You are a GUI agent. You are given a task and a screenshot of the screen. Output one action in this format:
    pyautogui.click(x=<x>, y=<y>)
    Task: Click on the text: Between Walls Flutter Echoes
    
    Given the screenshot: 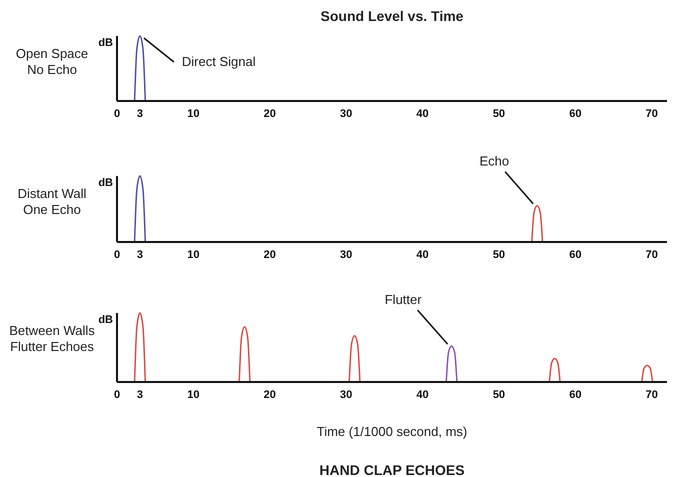 What is the action you would take?
    pyautogui.click(x=52, y=338)
    